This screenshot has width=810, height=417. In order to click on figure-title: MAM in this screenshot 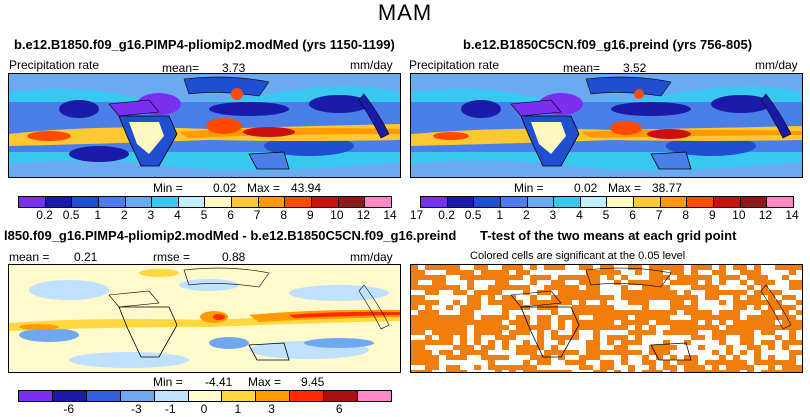, I will do `click(405, 12)`.